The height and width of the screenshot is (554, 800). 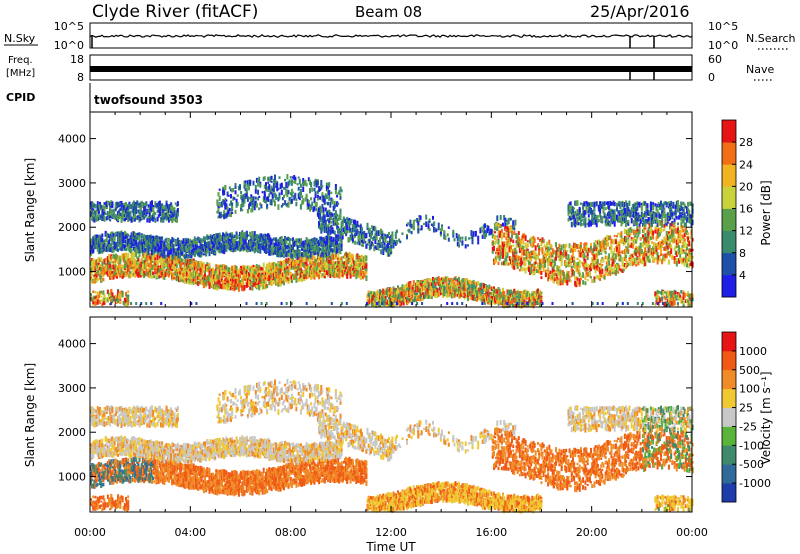 I want to click on power-cell-1997, so click(x=197, y=277).